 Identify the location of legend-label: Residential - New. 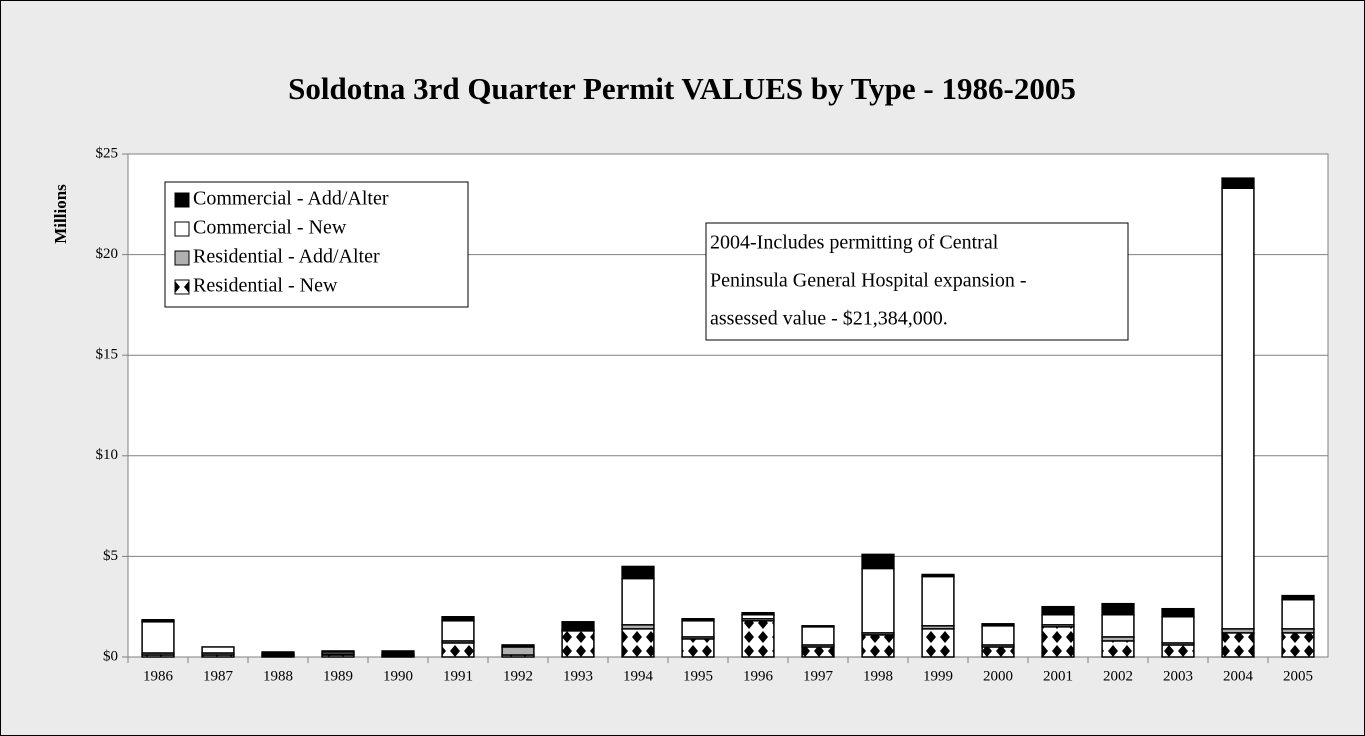
(265, 286).